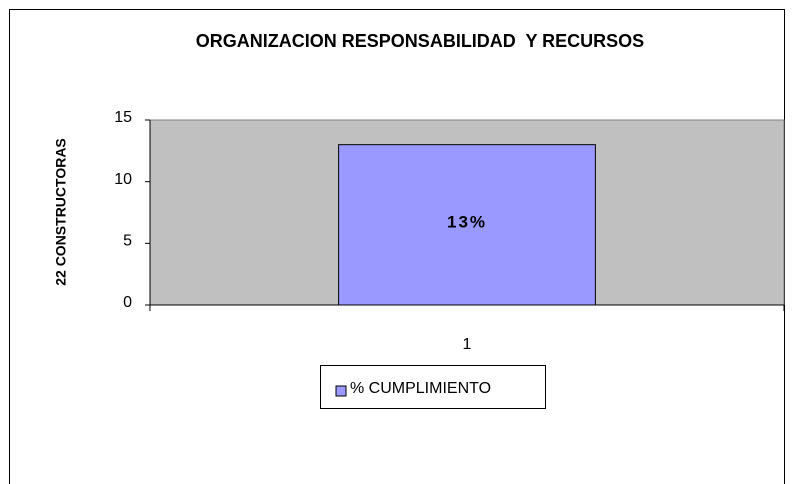 Image resolution: width=801 pixels, height=484 pixels. What do you see at coordinates (467, 221) in the screenshot?
I see `data-label: 13%` at bounding box center [467, 221].